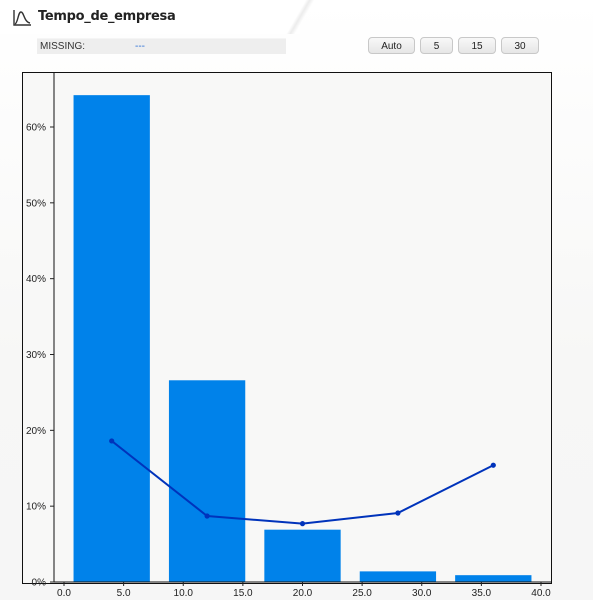  I want to click on y-tick-label-6: 60%, so click(36, 128).